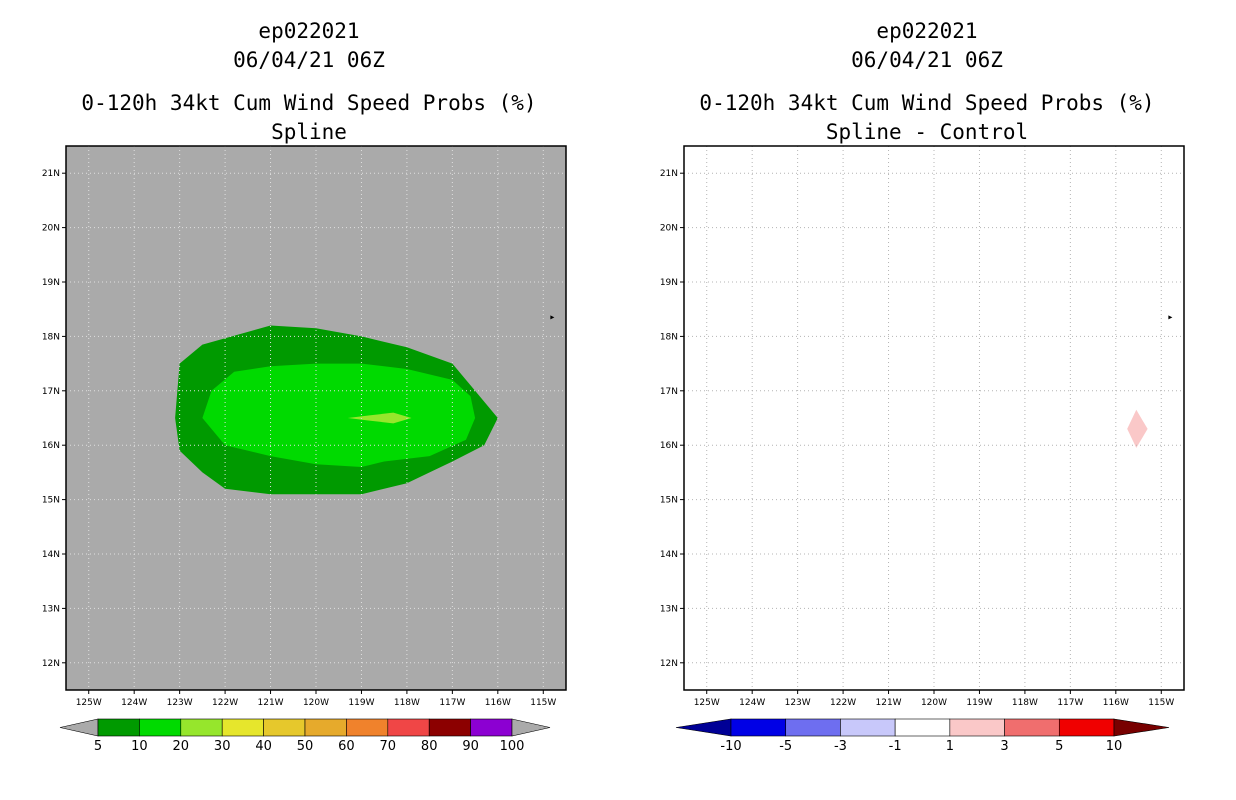 This screenshot has height=800, width=1236. What do you see at coordinates (843, 703) in the screenshot?
I see `right-x-tick-label: 122W` at bounding box center [843, 703].